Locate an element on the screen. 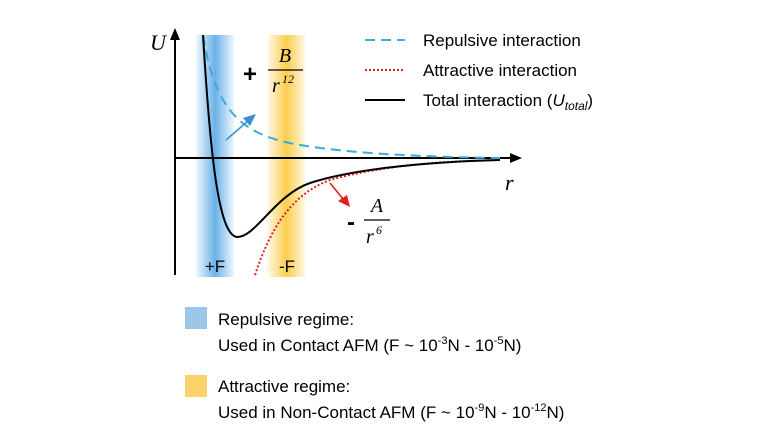  y-arrow is located at coordinates (175, 34).